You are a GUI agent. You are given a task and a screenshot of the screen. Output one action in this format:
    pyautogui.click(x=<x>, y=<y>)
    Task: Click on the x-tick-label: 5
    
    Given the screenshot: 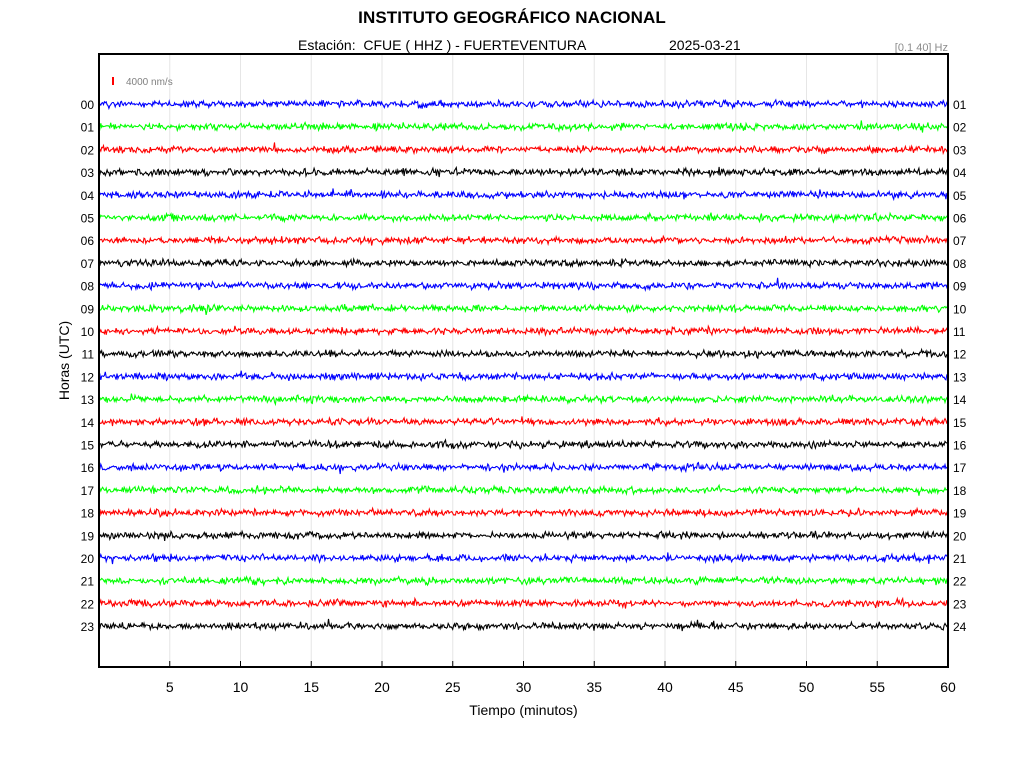 What is the action you would take?
    pyautogui.click(x=170, y=687)
    